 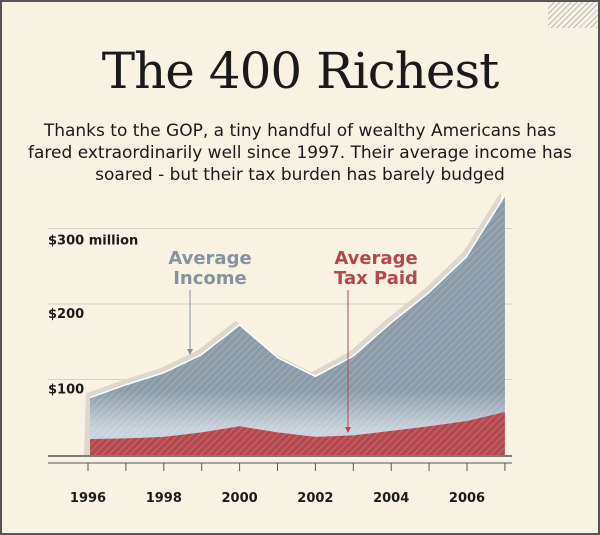 I want to click on x-tick-label: 2002, so click(x=315, y=498).